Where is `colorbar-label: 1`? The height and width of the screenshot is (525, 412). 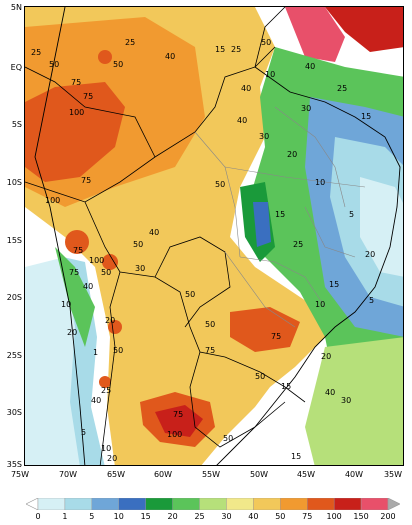
colorbar-label: 1 is located at coordinates (65, 516).